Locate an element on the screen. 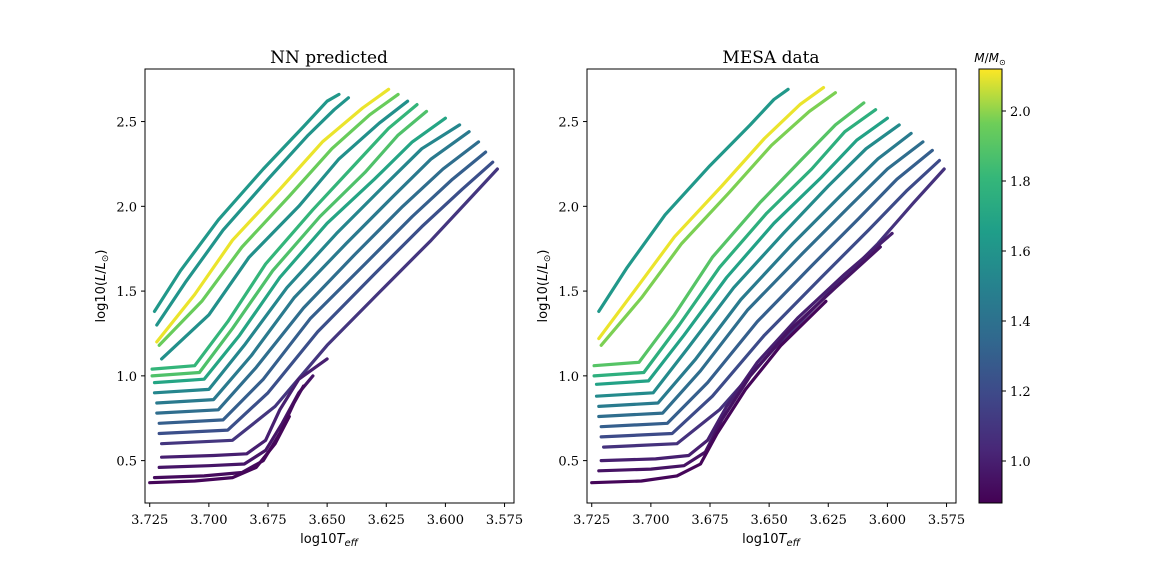 This screenshot has height=576, width=1152. colorbar-tick-label: 1.4 is located at coordinates (1020, 322).